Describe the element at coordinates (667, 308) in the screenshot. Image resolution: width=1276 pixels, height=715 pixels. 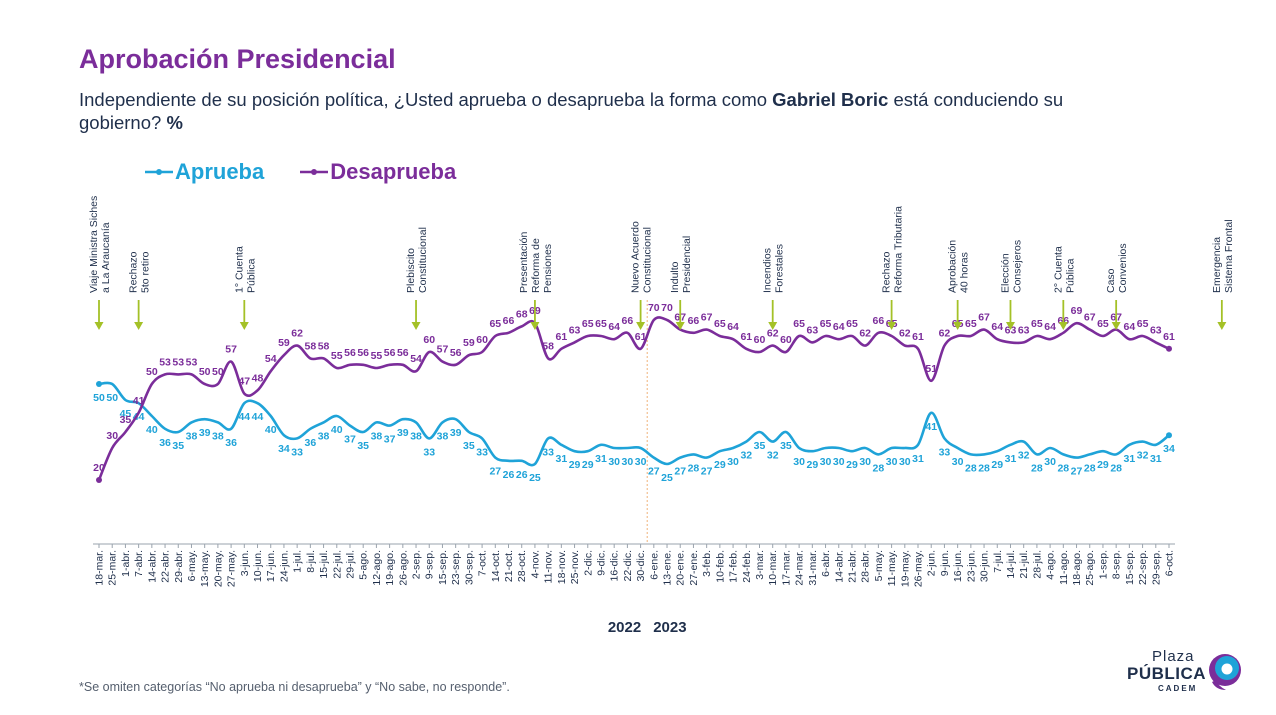
I see `data-label-desaprueba: 70` at that location.